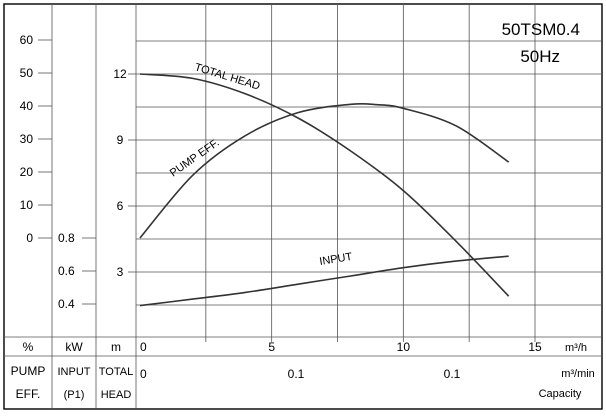 The width and height of the screenshot is (606, 418). I want to click on eff-tick-label: 20, so click(27, 172).